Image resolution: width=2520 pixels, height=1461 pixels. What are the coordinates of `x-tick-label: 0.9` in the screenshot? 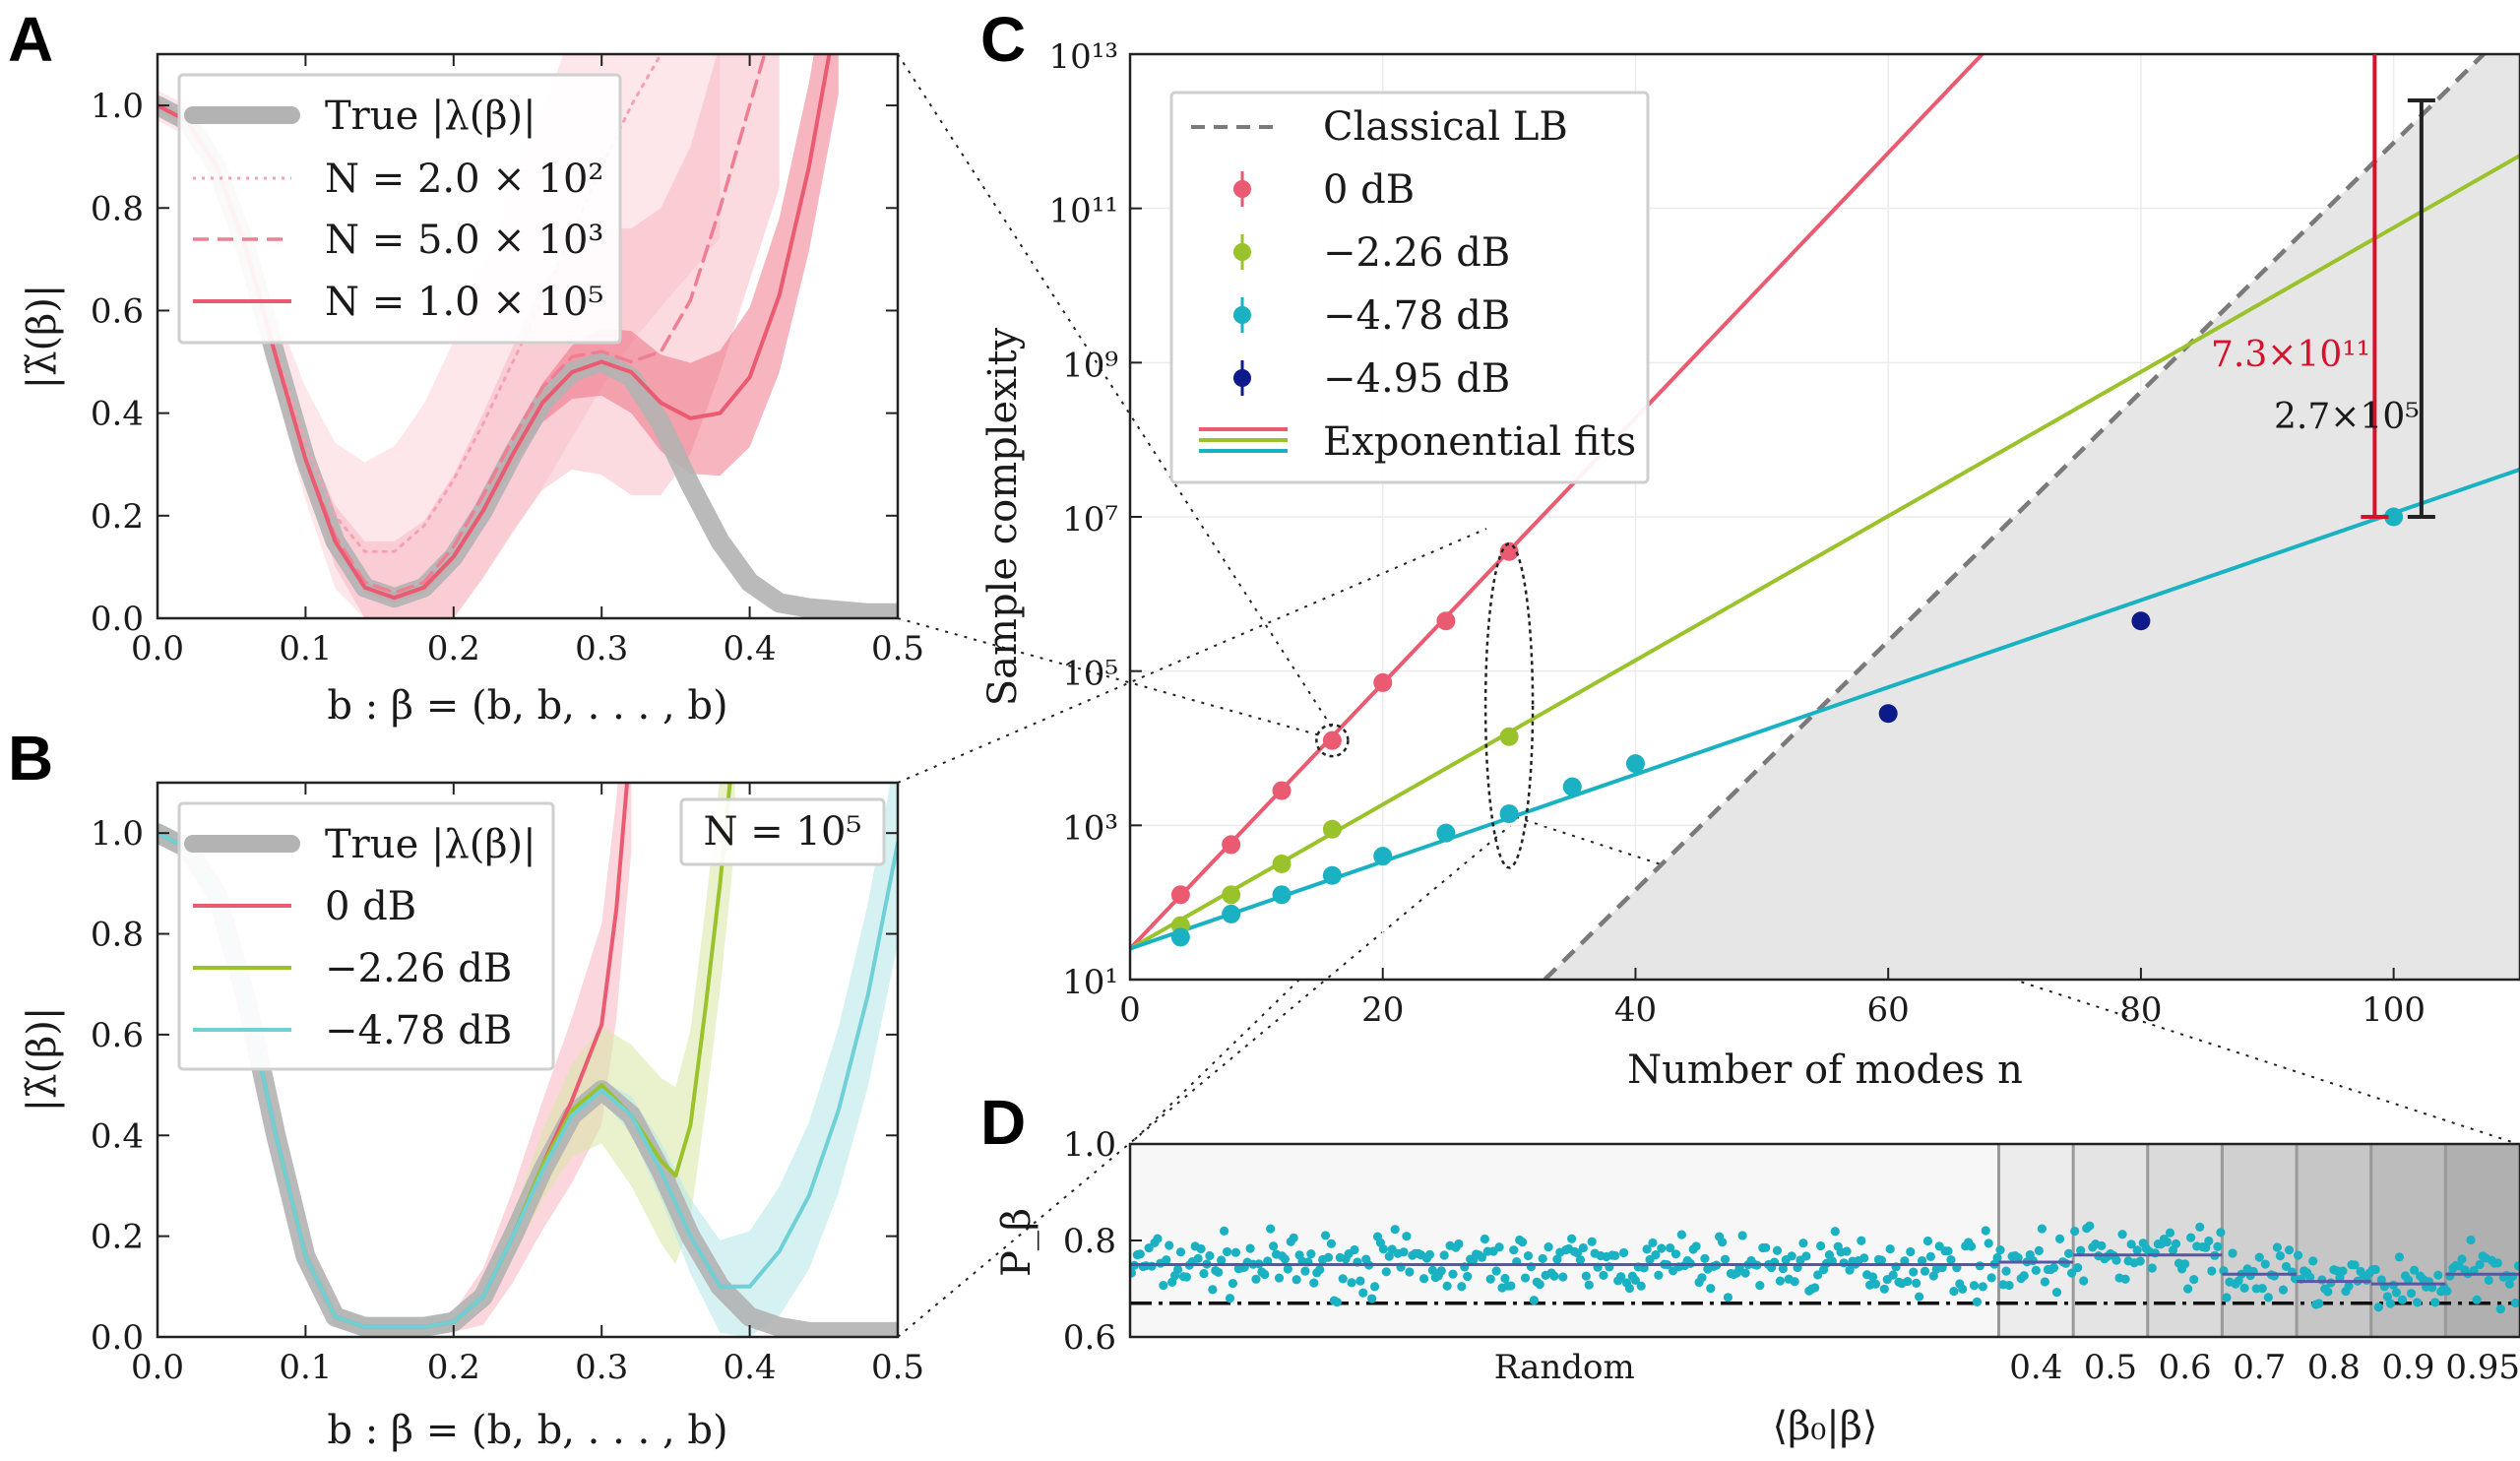 It's located at (2407, 1367).